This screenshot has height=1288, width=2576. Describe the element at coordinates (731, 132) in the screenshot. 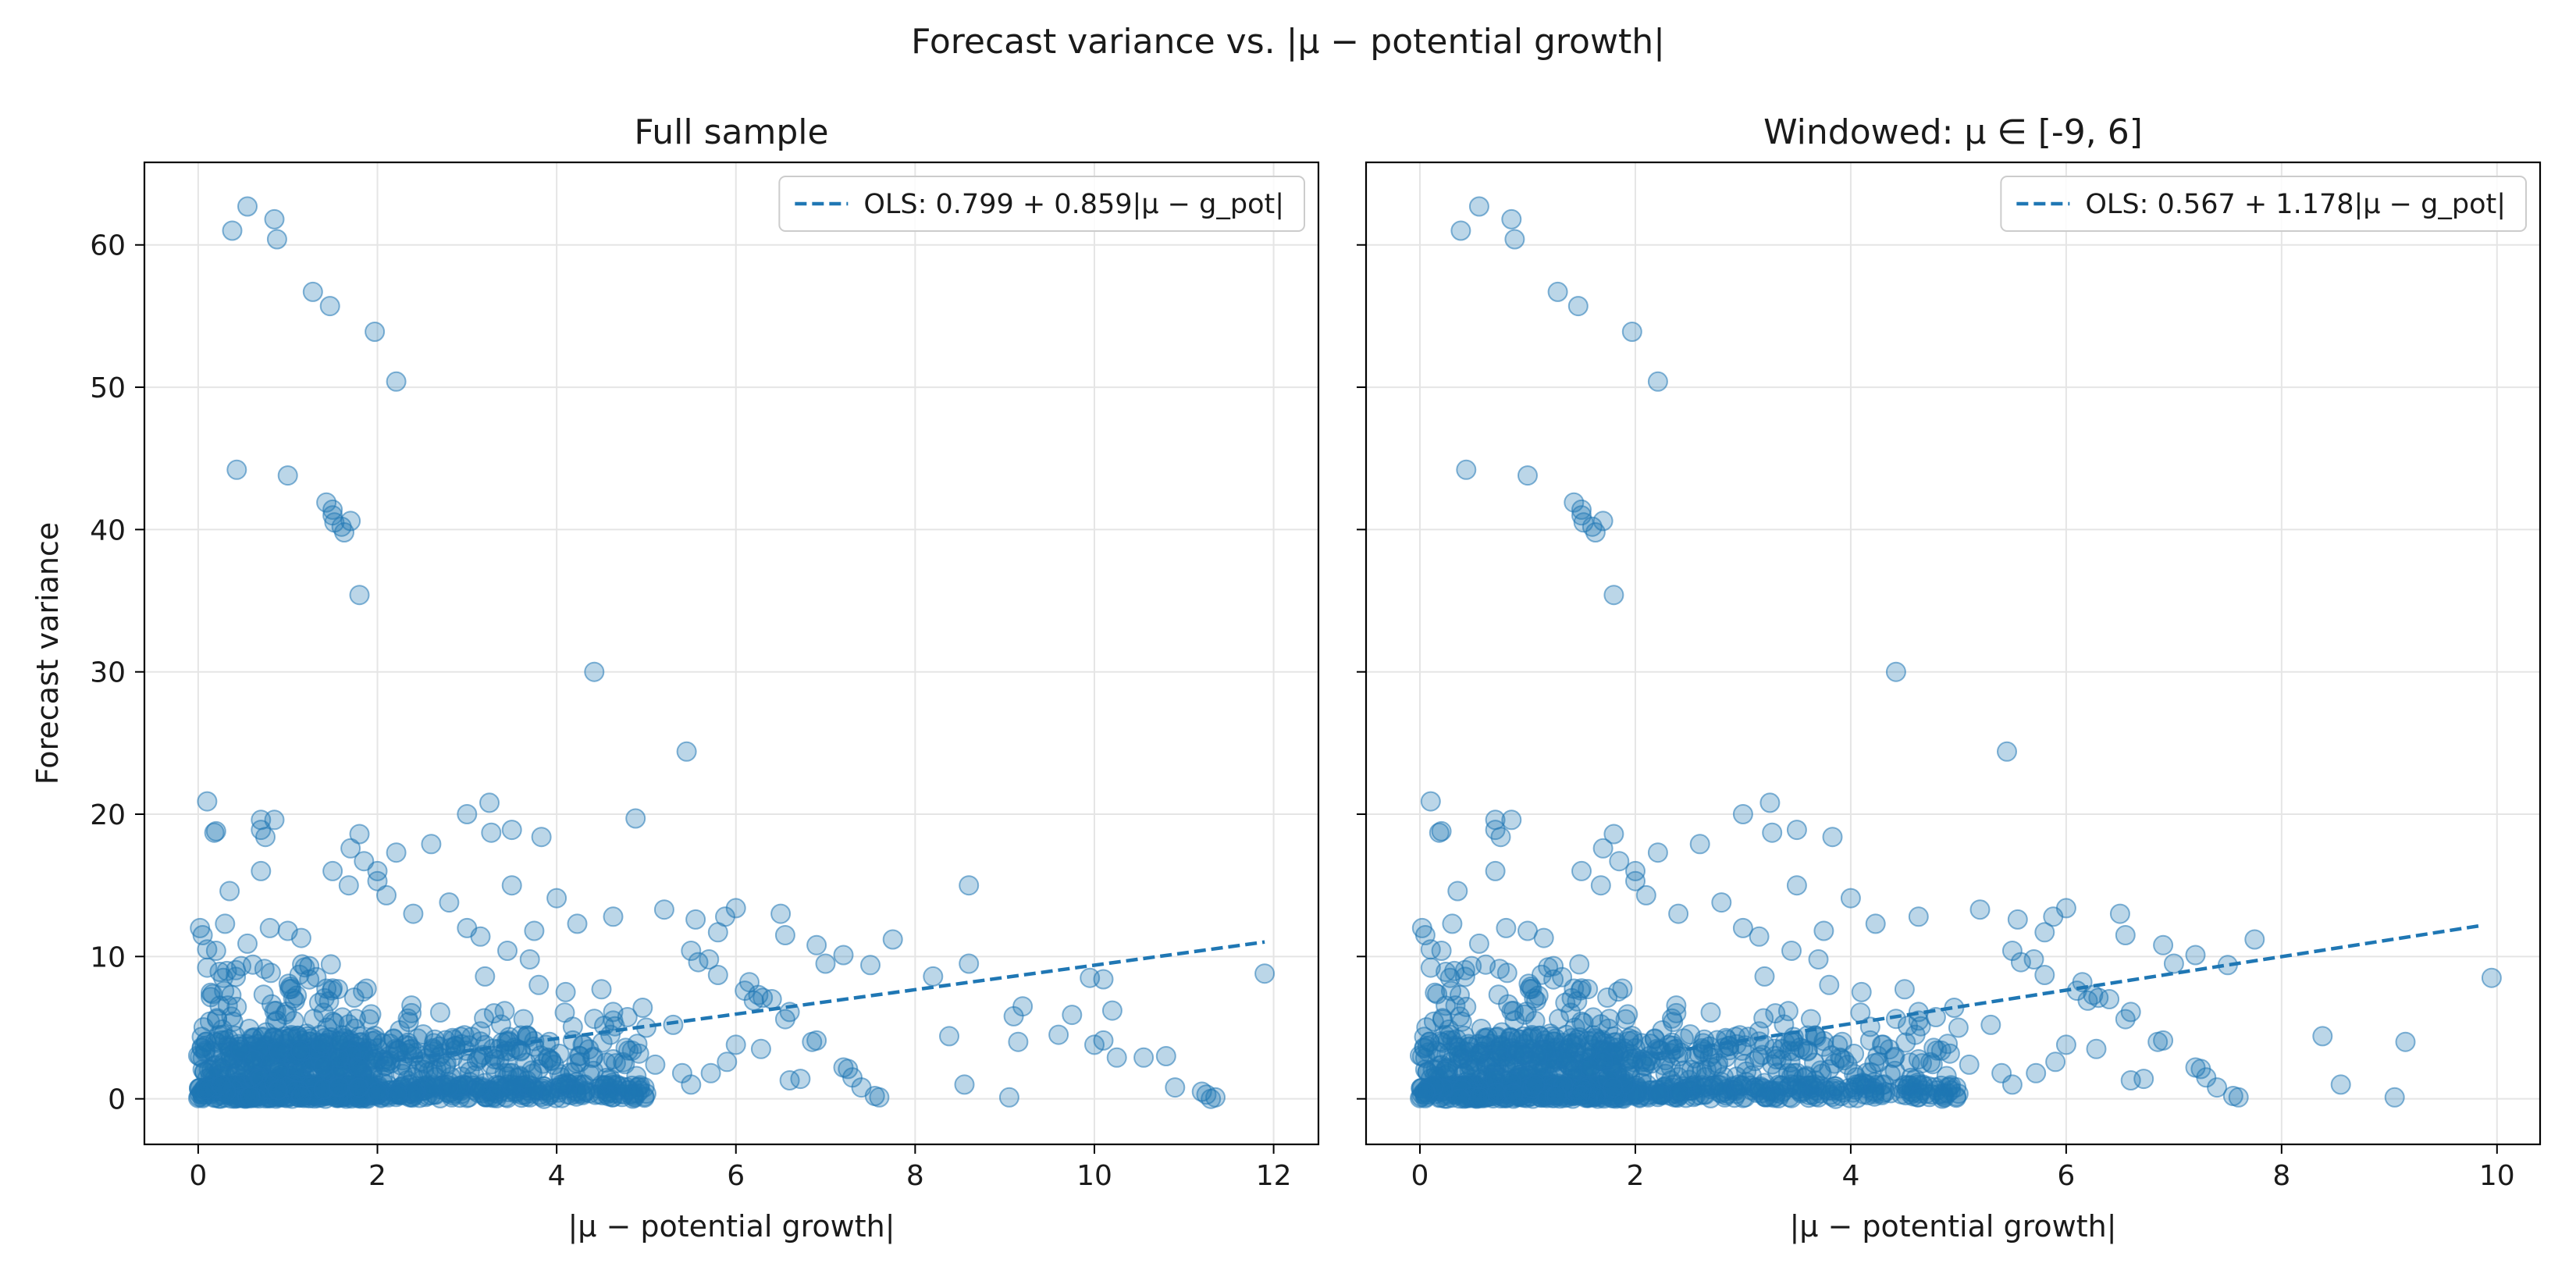

I see `panel-title: Full sample` at that location.